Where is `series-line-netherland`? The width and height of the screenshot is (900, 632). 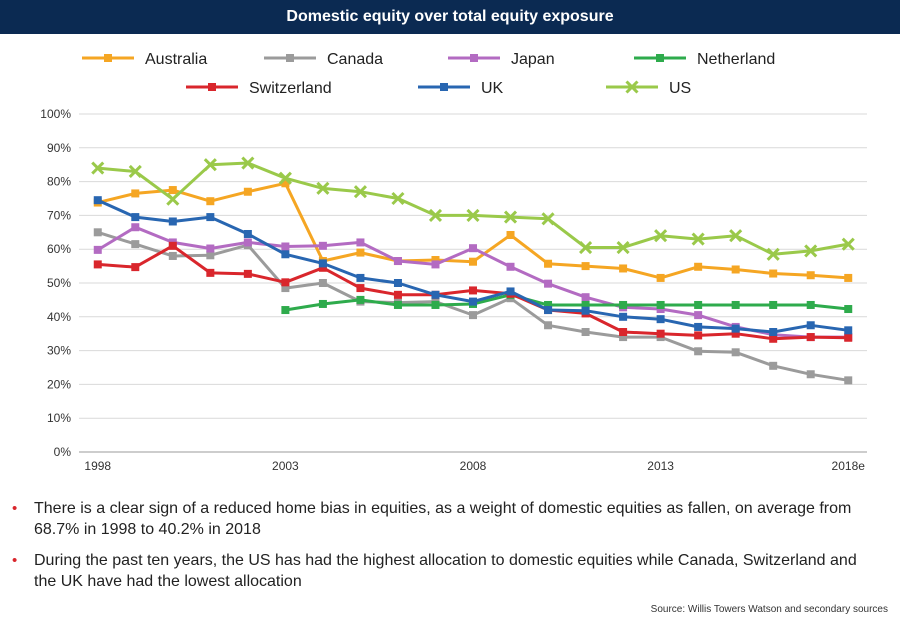
series-line-netherland is located at coordinates (567, 302).